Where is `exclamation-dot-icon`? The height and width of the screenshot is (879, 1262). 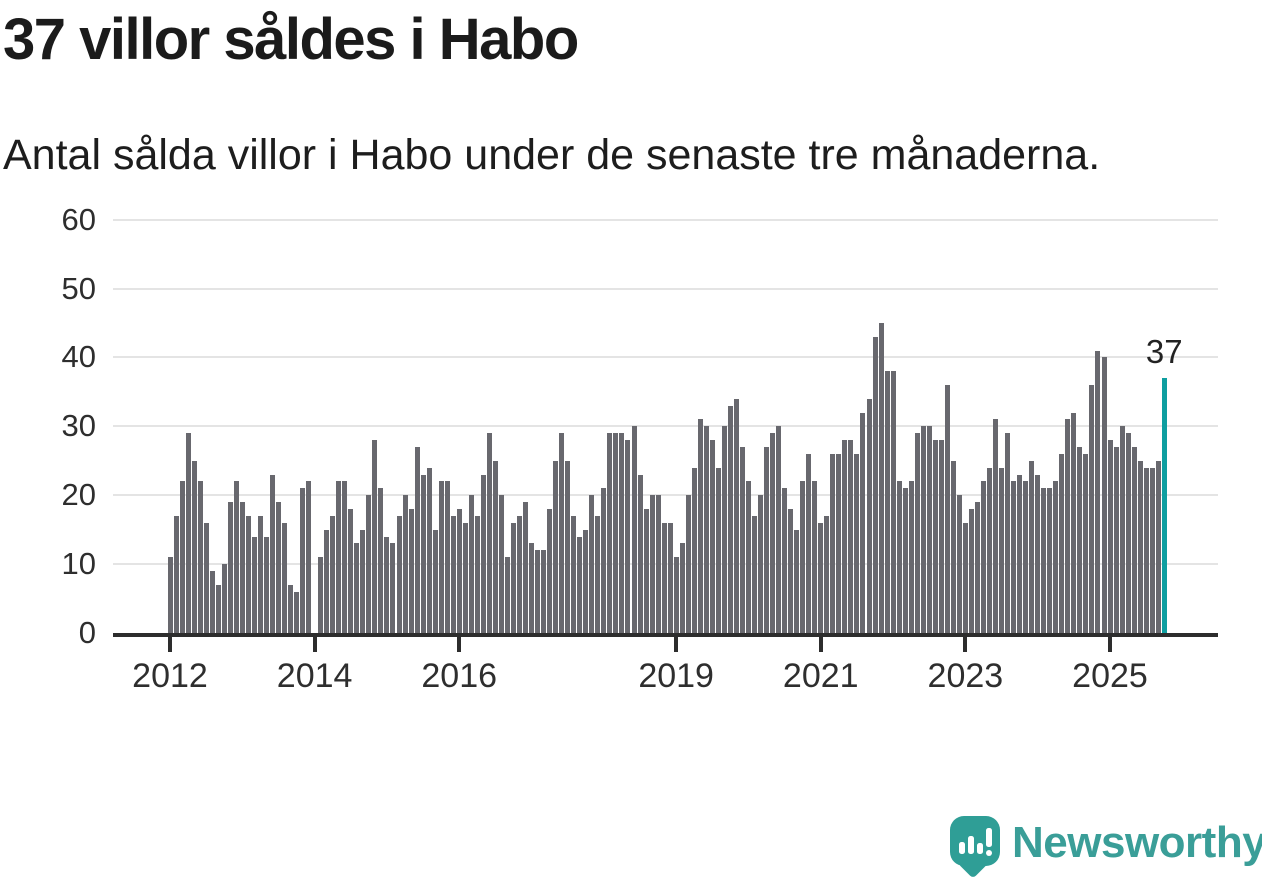 exclamation-dot-icon is located at coordinates (989, 853).